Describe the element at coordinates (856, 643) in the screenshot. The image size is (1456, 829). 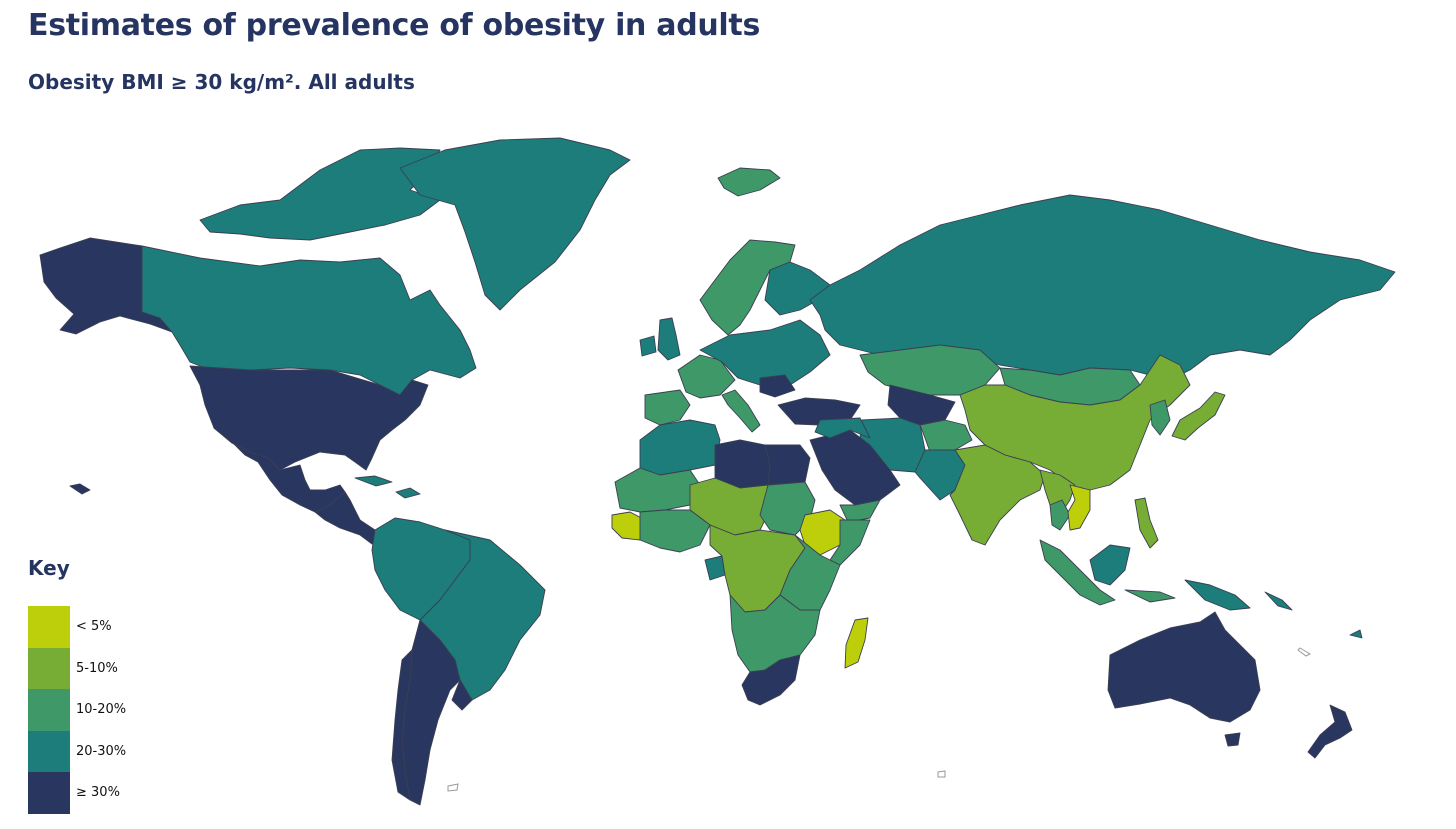
I see `Madagascar` at that location.